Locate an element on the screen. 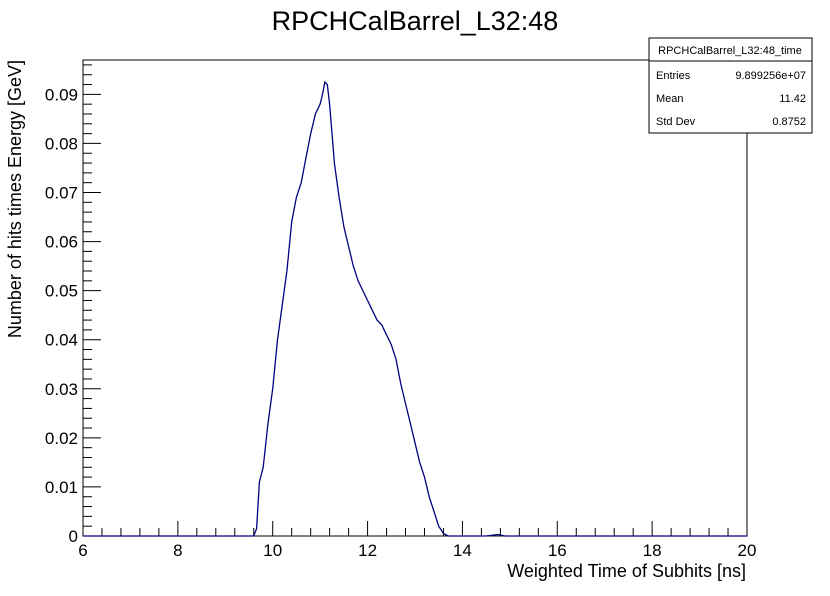 Image resolution: width=830 pixels, height=596 pixels. y-tick-label: 0.09 is located at coordinates (61, 94).